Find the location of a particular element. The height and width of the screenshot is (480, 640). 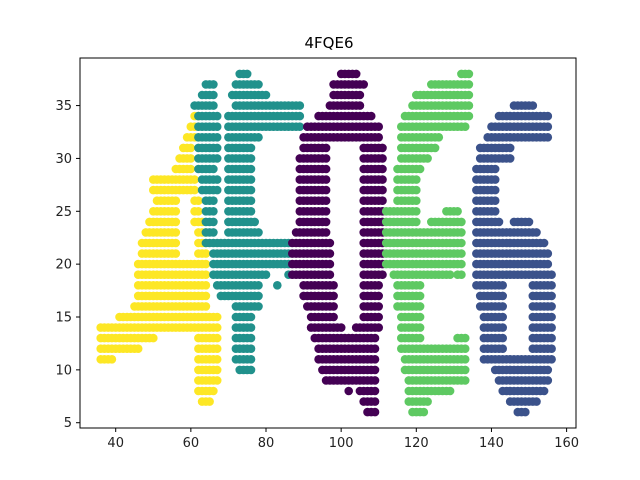

x-tick-label: 40 is located at coordinates (115, 443).